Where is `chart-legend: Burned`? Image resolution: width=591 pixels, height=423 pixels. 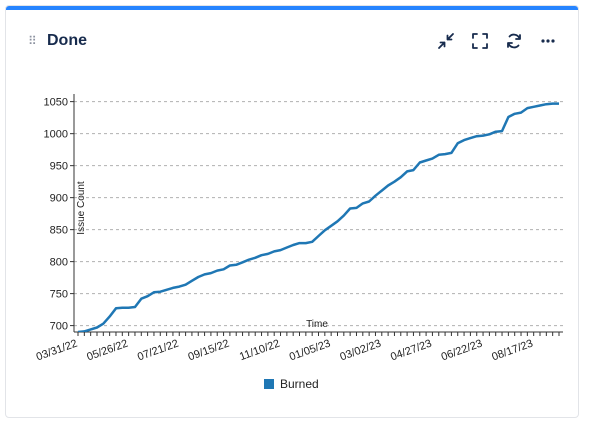
chart-legend: Burned is located at coordinates (291, 384).